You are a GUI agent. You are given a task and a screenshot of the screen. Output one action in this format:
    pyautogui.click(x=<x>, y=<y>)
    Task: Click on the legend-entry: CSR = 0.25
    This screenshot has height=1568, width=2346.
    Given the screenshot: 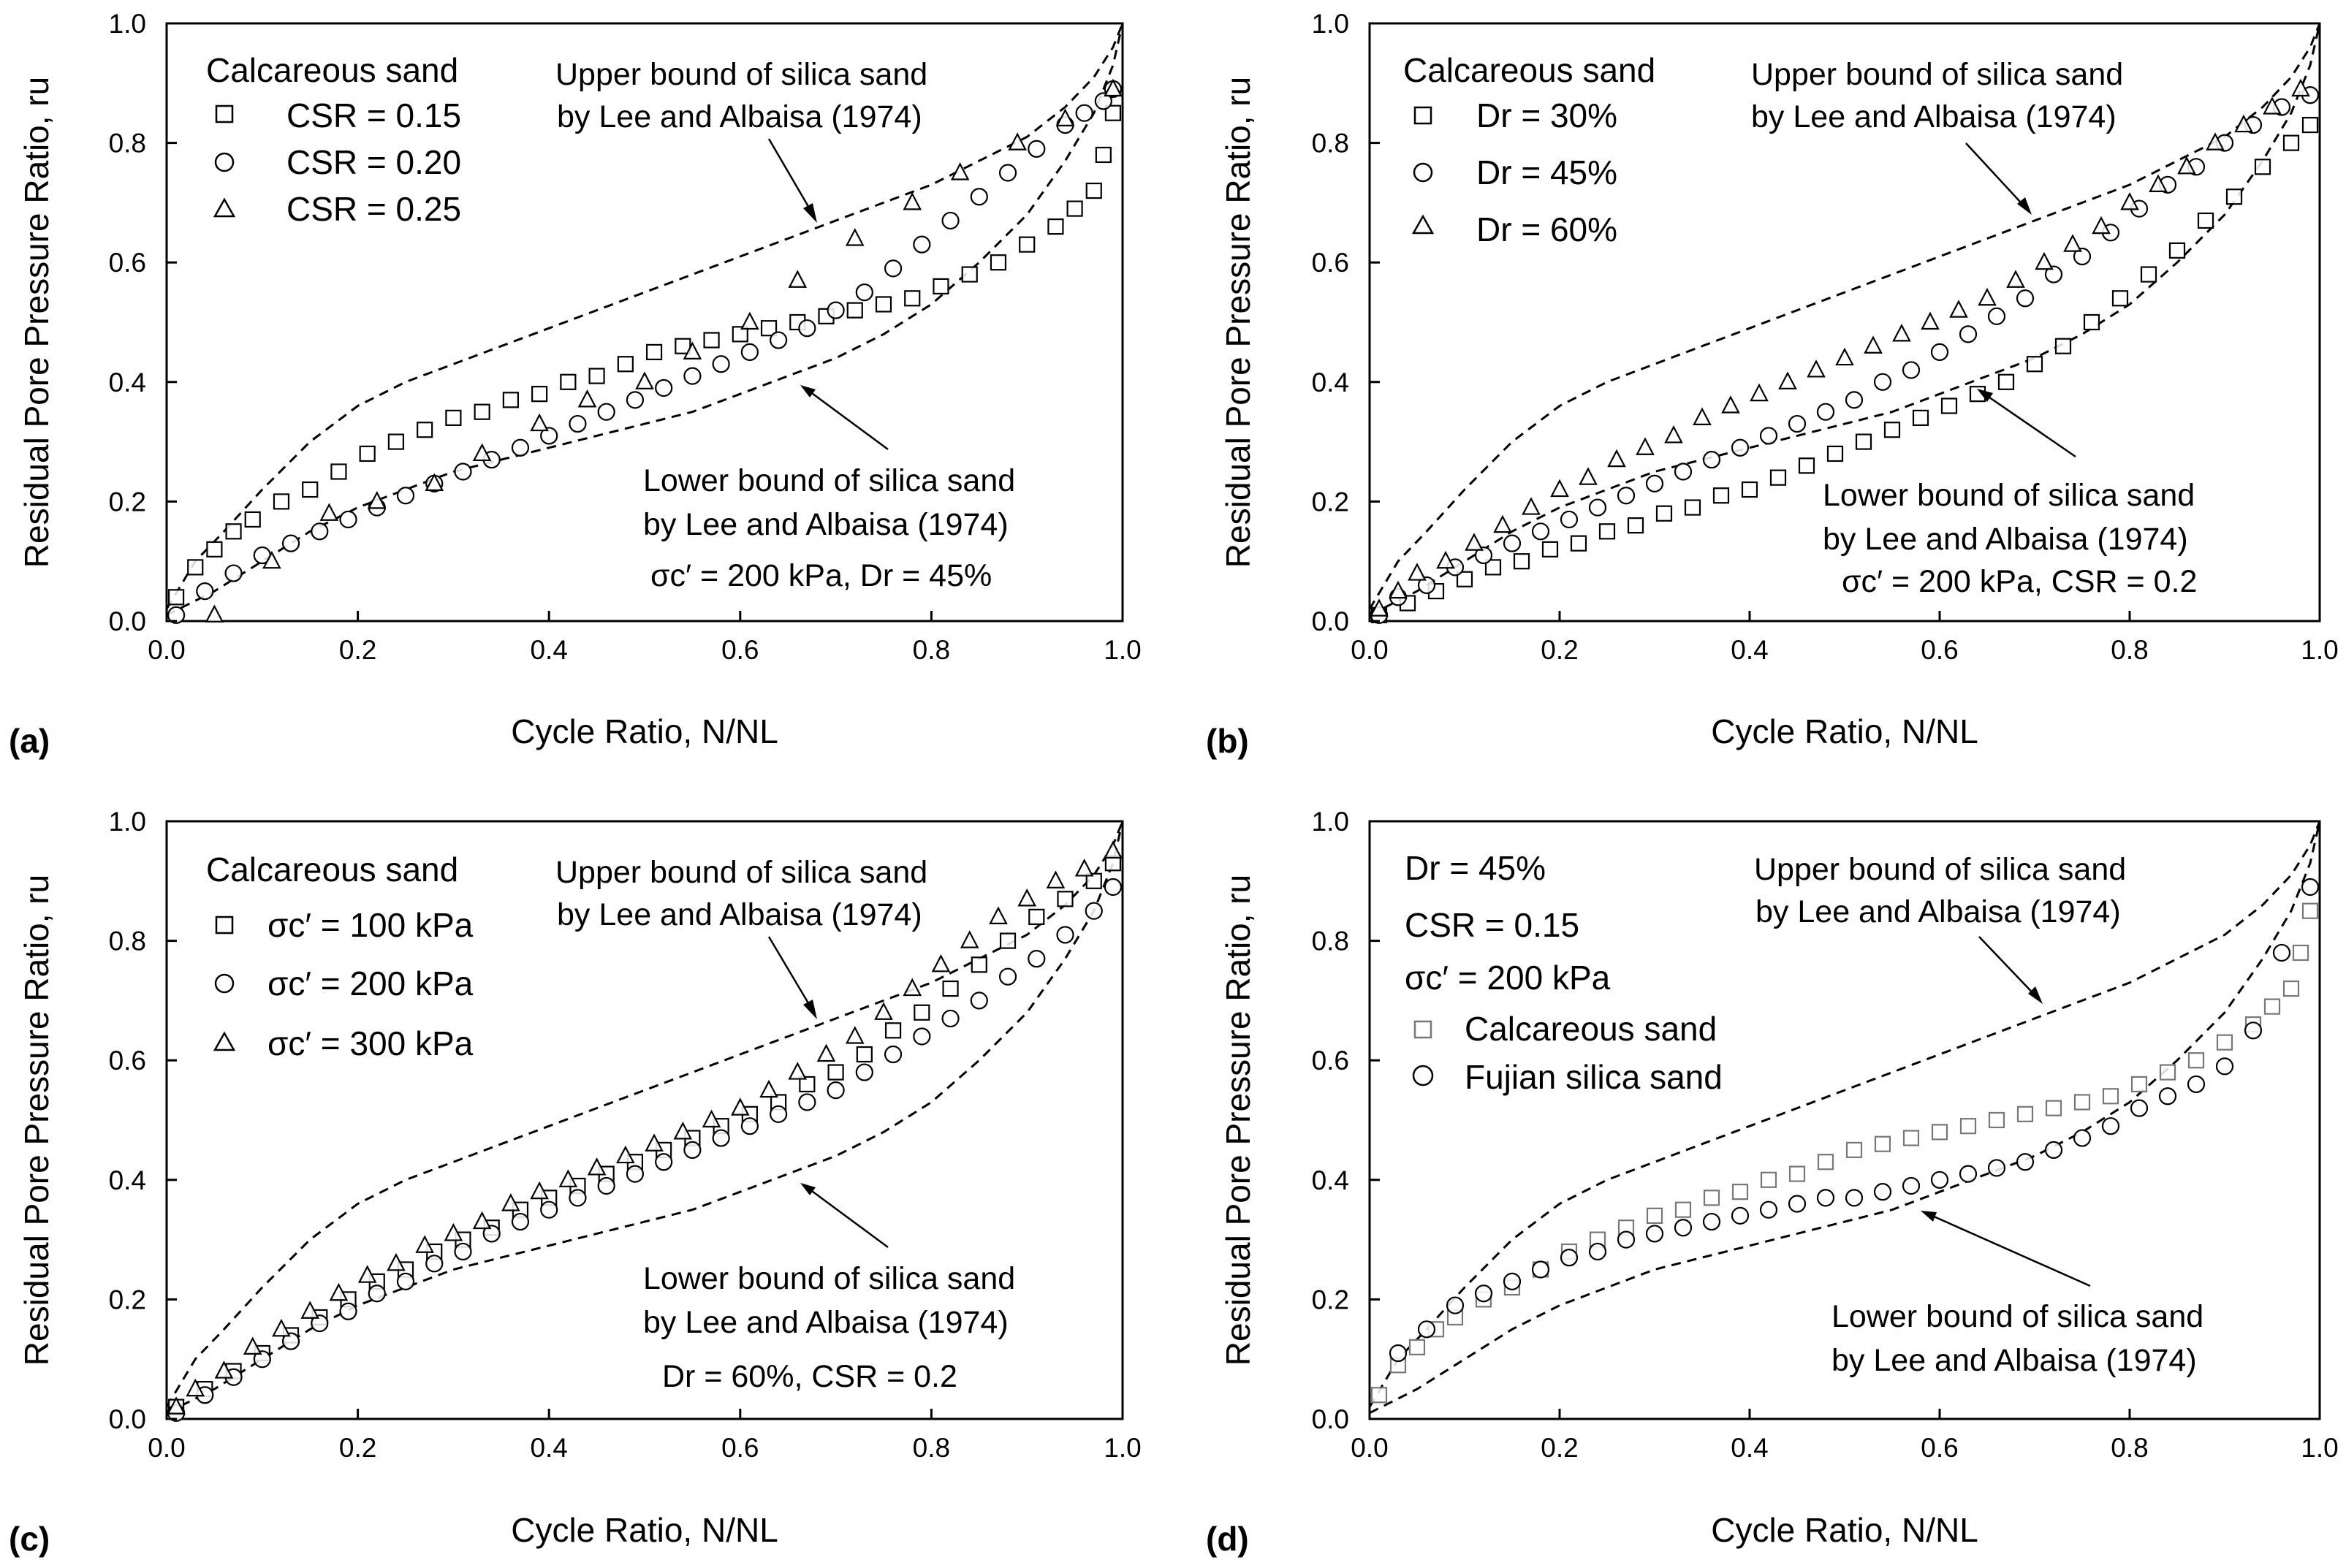 What is the action you would take?
    pyautogui.click(x=373, y=209)
    